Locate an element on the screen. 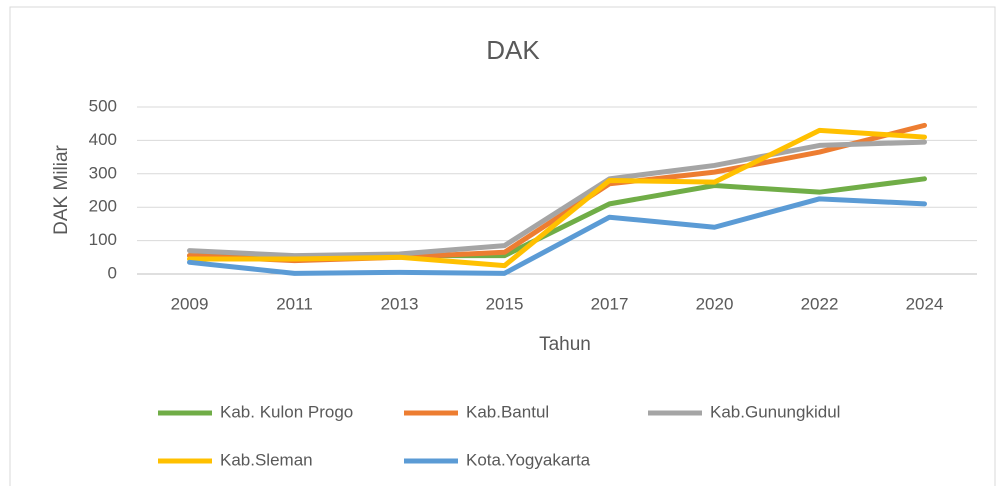  y-tick-label: 0 is located at coordinates (112, 272).